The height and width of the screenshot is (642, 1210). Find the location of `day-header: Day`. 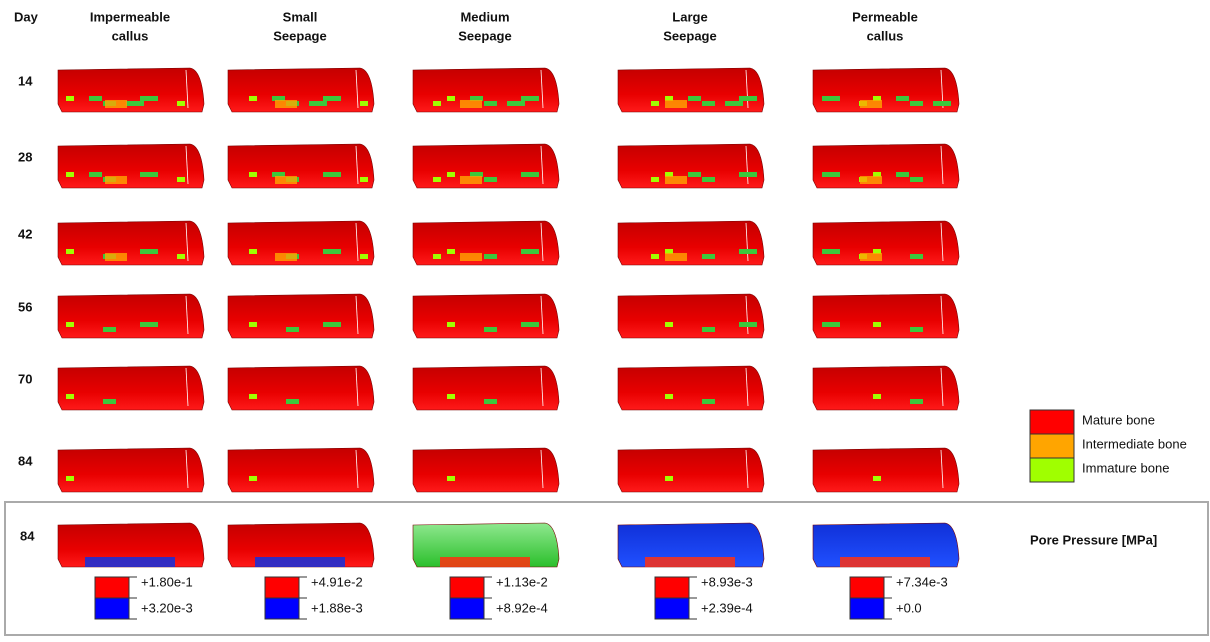

day-header: Day is located at coordinates (26, 16).